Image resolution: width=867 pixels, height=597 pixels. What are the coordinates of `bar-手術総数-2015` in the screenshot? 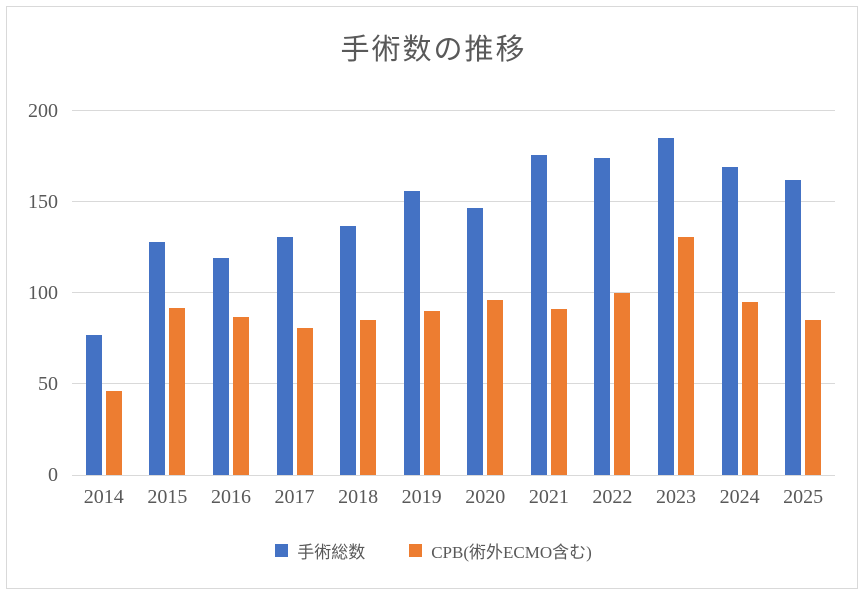 It's located at (157, 358).